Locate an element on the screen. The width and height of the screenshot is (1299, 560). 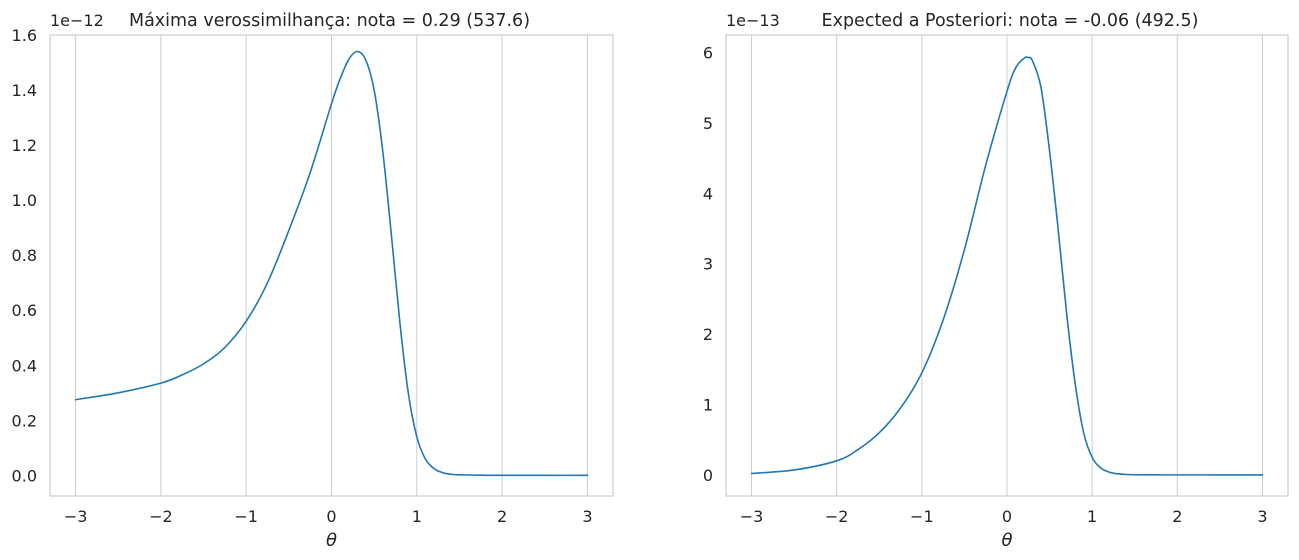
y-tick-label: 5 is located at coordinates (708, 123).